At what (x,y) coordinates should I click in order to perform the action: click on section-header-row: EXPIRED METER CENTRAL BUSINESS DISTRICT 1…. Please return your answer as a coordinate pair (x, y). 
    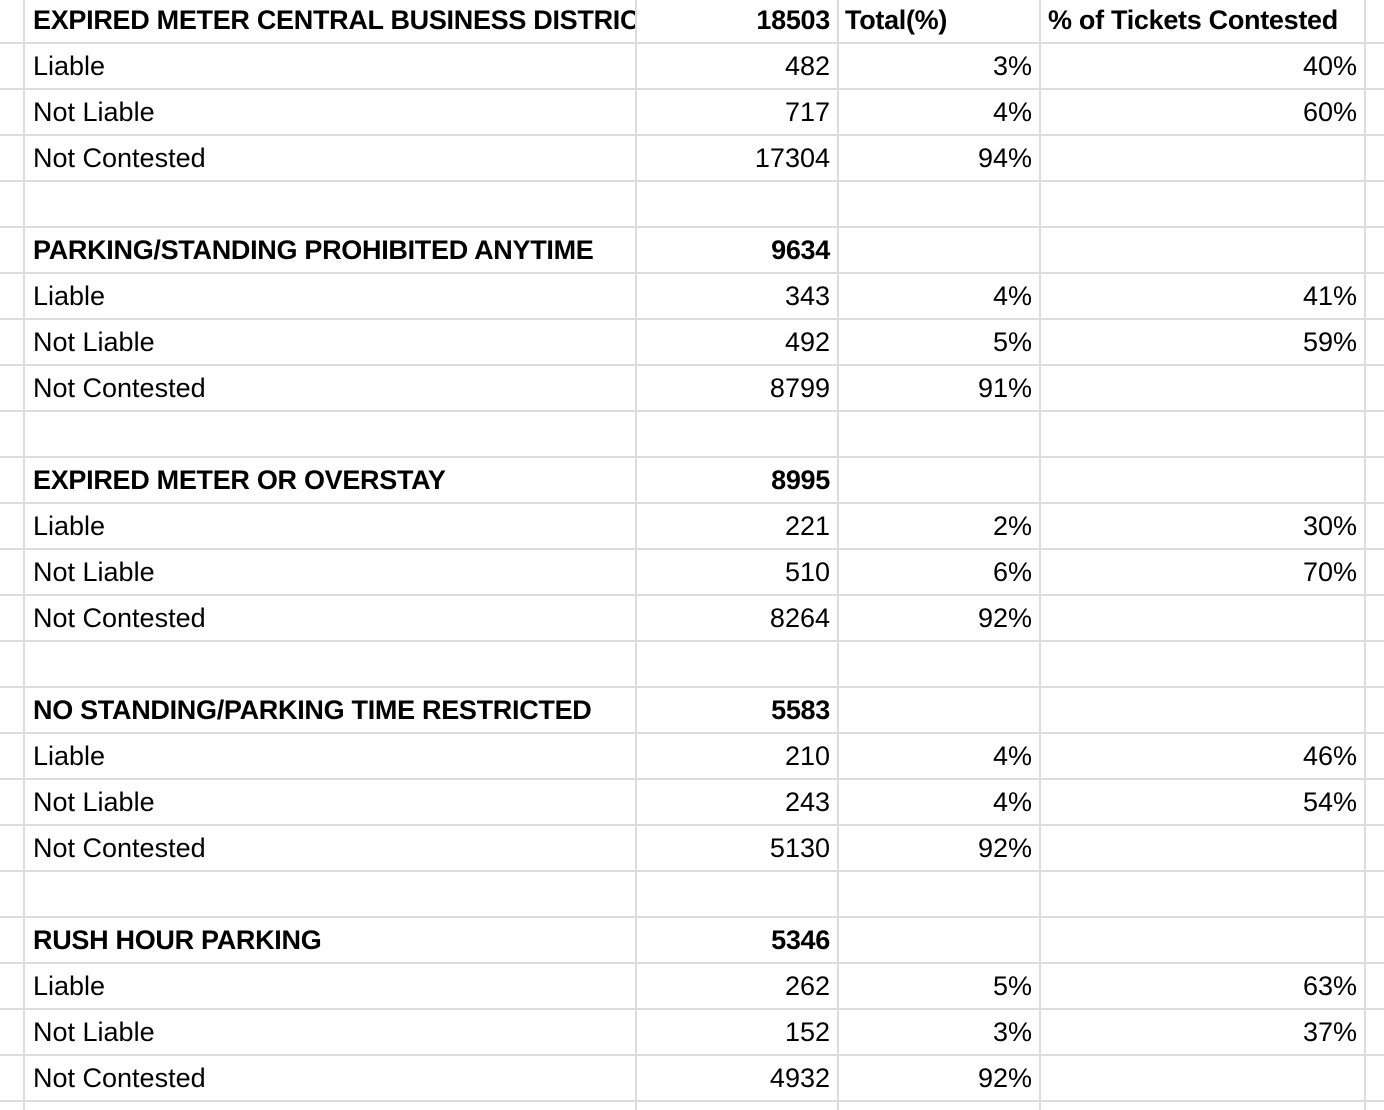
    Looking at the image, I should click on (692, 22).